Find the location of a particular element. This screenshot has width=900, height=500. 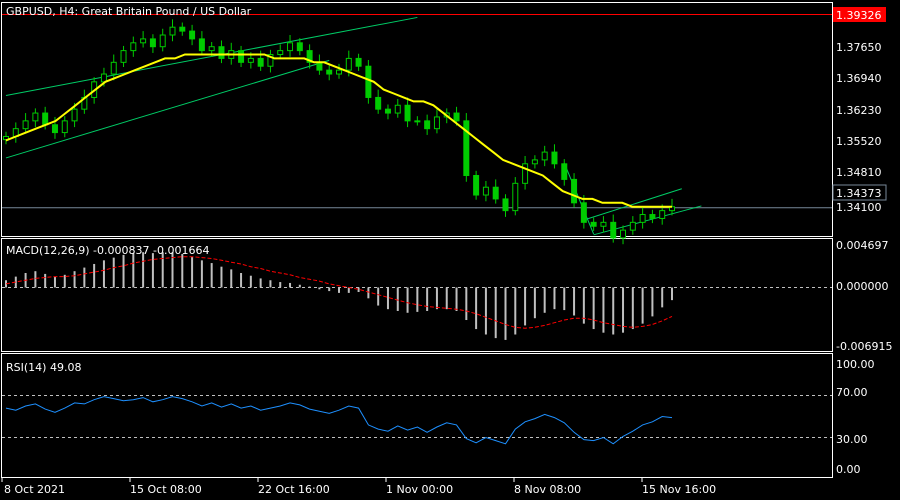

price-tick-label: 1.36230 is located at coordinates (859, 110).